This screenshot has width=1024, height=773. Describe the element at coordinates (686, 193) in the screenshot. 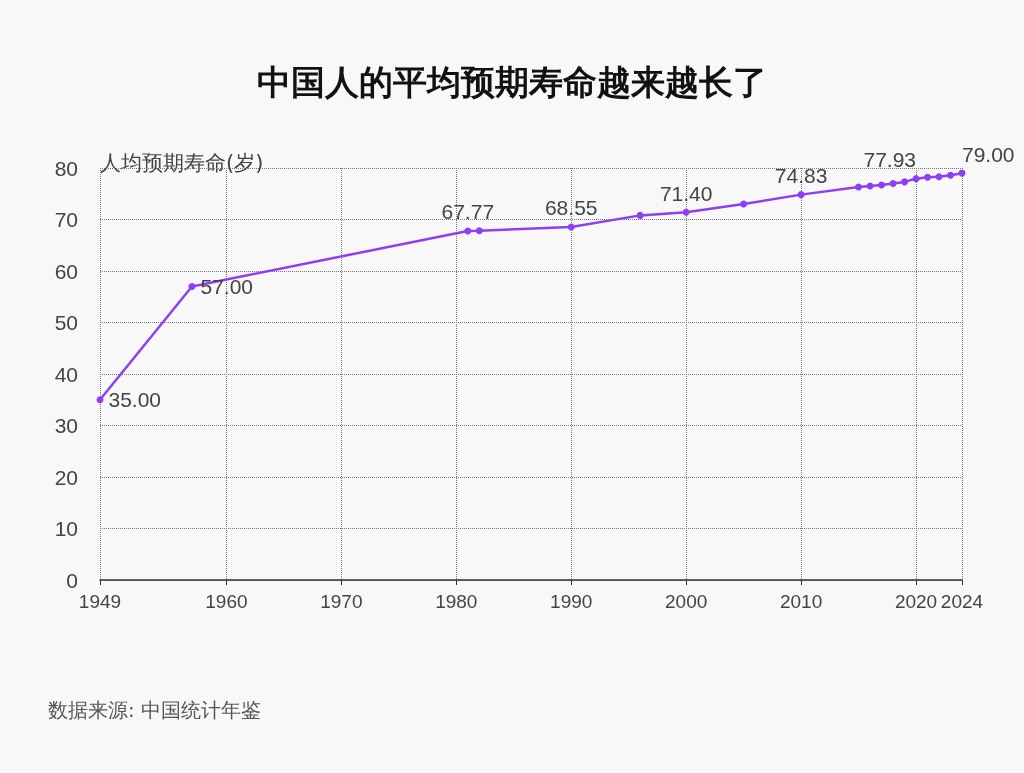

I see `data-label: 71.40` at that location.